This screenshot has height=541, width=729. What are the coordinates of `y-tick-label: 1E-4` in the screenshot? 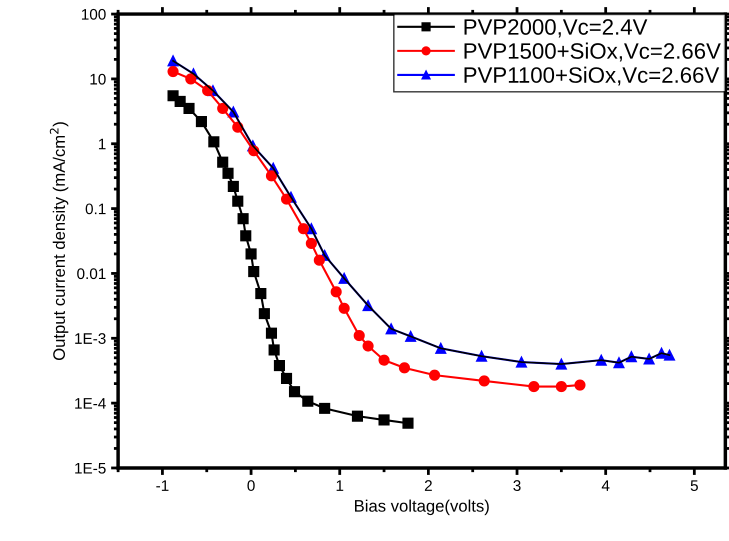 It's located at (90, 403).